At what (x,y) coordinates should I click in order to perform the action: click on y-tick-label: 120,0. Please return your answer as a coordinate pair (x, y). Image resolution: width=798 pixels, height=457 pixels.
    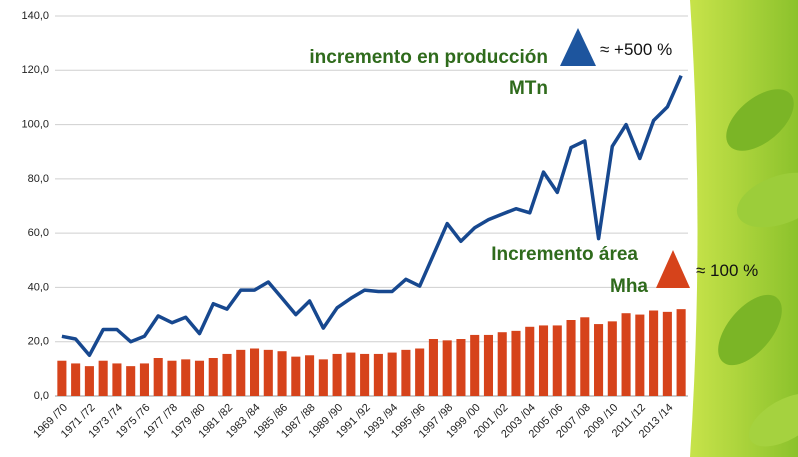
    Looking at the image, I should click on (35, 70).